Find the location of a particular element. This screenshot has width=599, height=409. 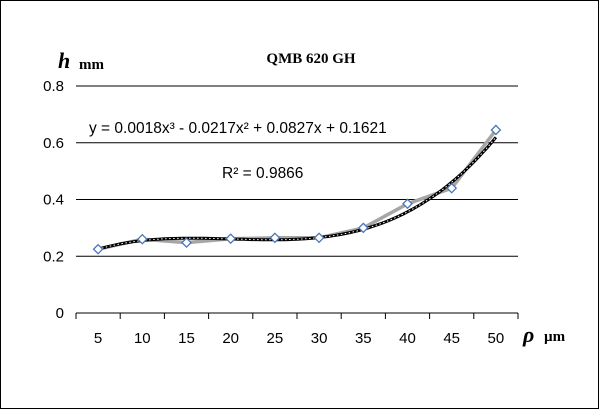

y-tick-label: 0 is located at coordinates (60, 313).